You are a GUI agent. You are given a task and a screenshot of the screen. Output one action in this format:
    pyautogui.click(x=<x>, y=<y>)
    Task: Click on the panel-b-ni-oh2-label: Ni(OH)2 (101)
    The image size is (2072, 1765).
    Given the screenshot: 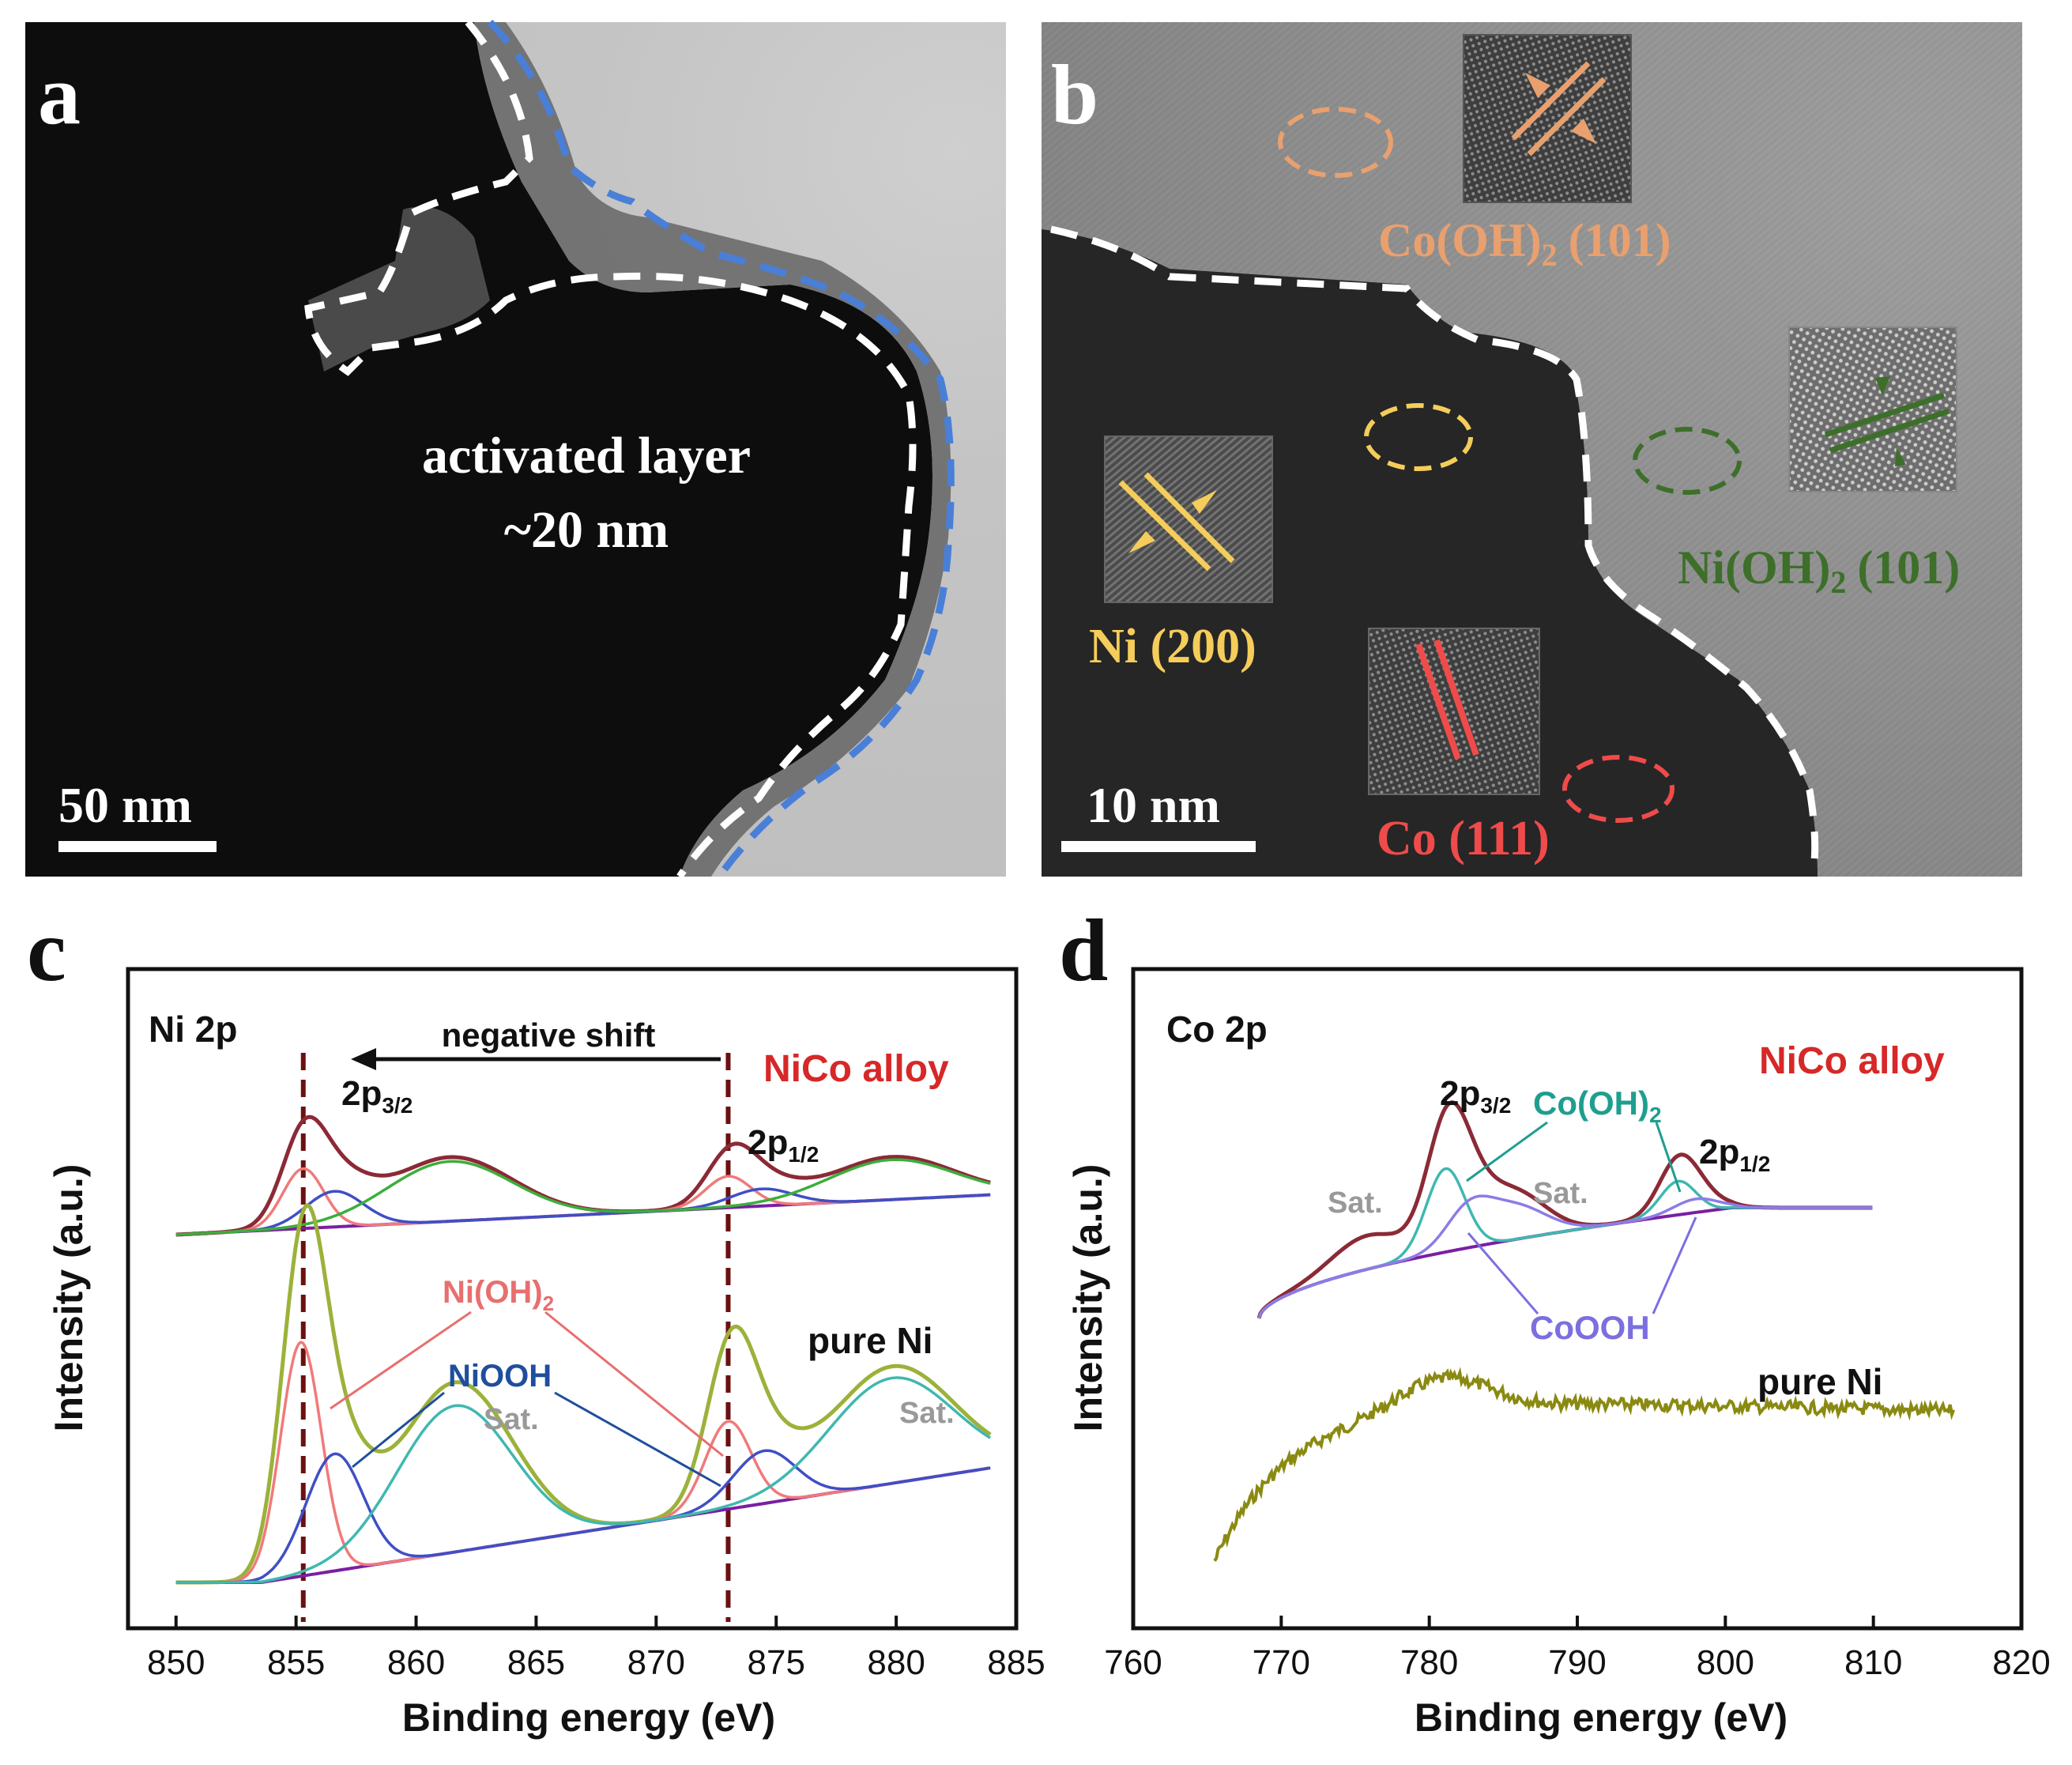 What is the action you would take?
    pyautogui.click(x=1819, y=570)
    